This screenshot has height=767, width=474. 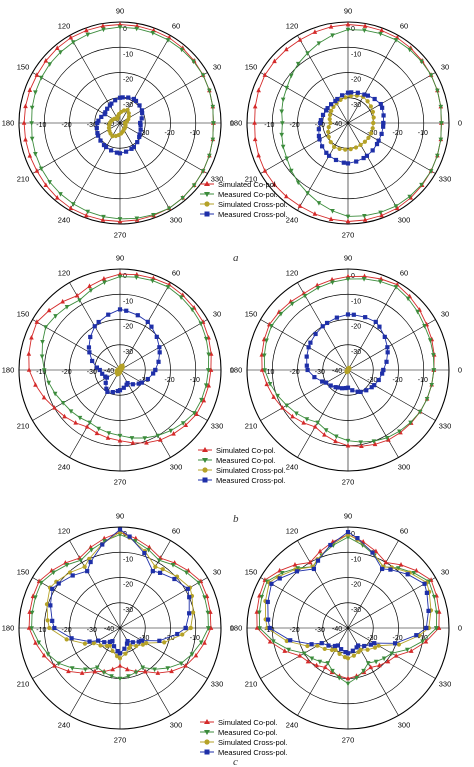 I want to click on angle-tick-label: 330, so click(x=217, y=179).